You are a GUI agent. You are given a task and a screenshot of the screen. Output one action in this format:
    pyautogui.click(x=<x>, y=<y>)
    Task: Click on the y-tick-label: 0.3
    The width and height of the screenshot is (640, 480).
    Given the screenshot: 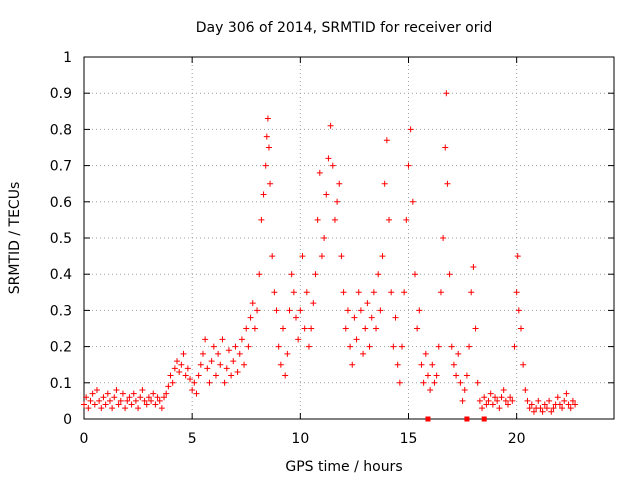 What is the action you would take?
    pyautogui.click(x=61, y=311)
    